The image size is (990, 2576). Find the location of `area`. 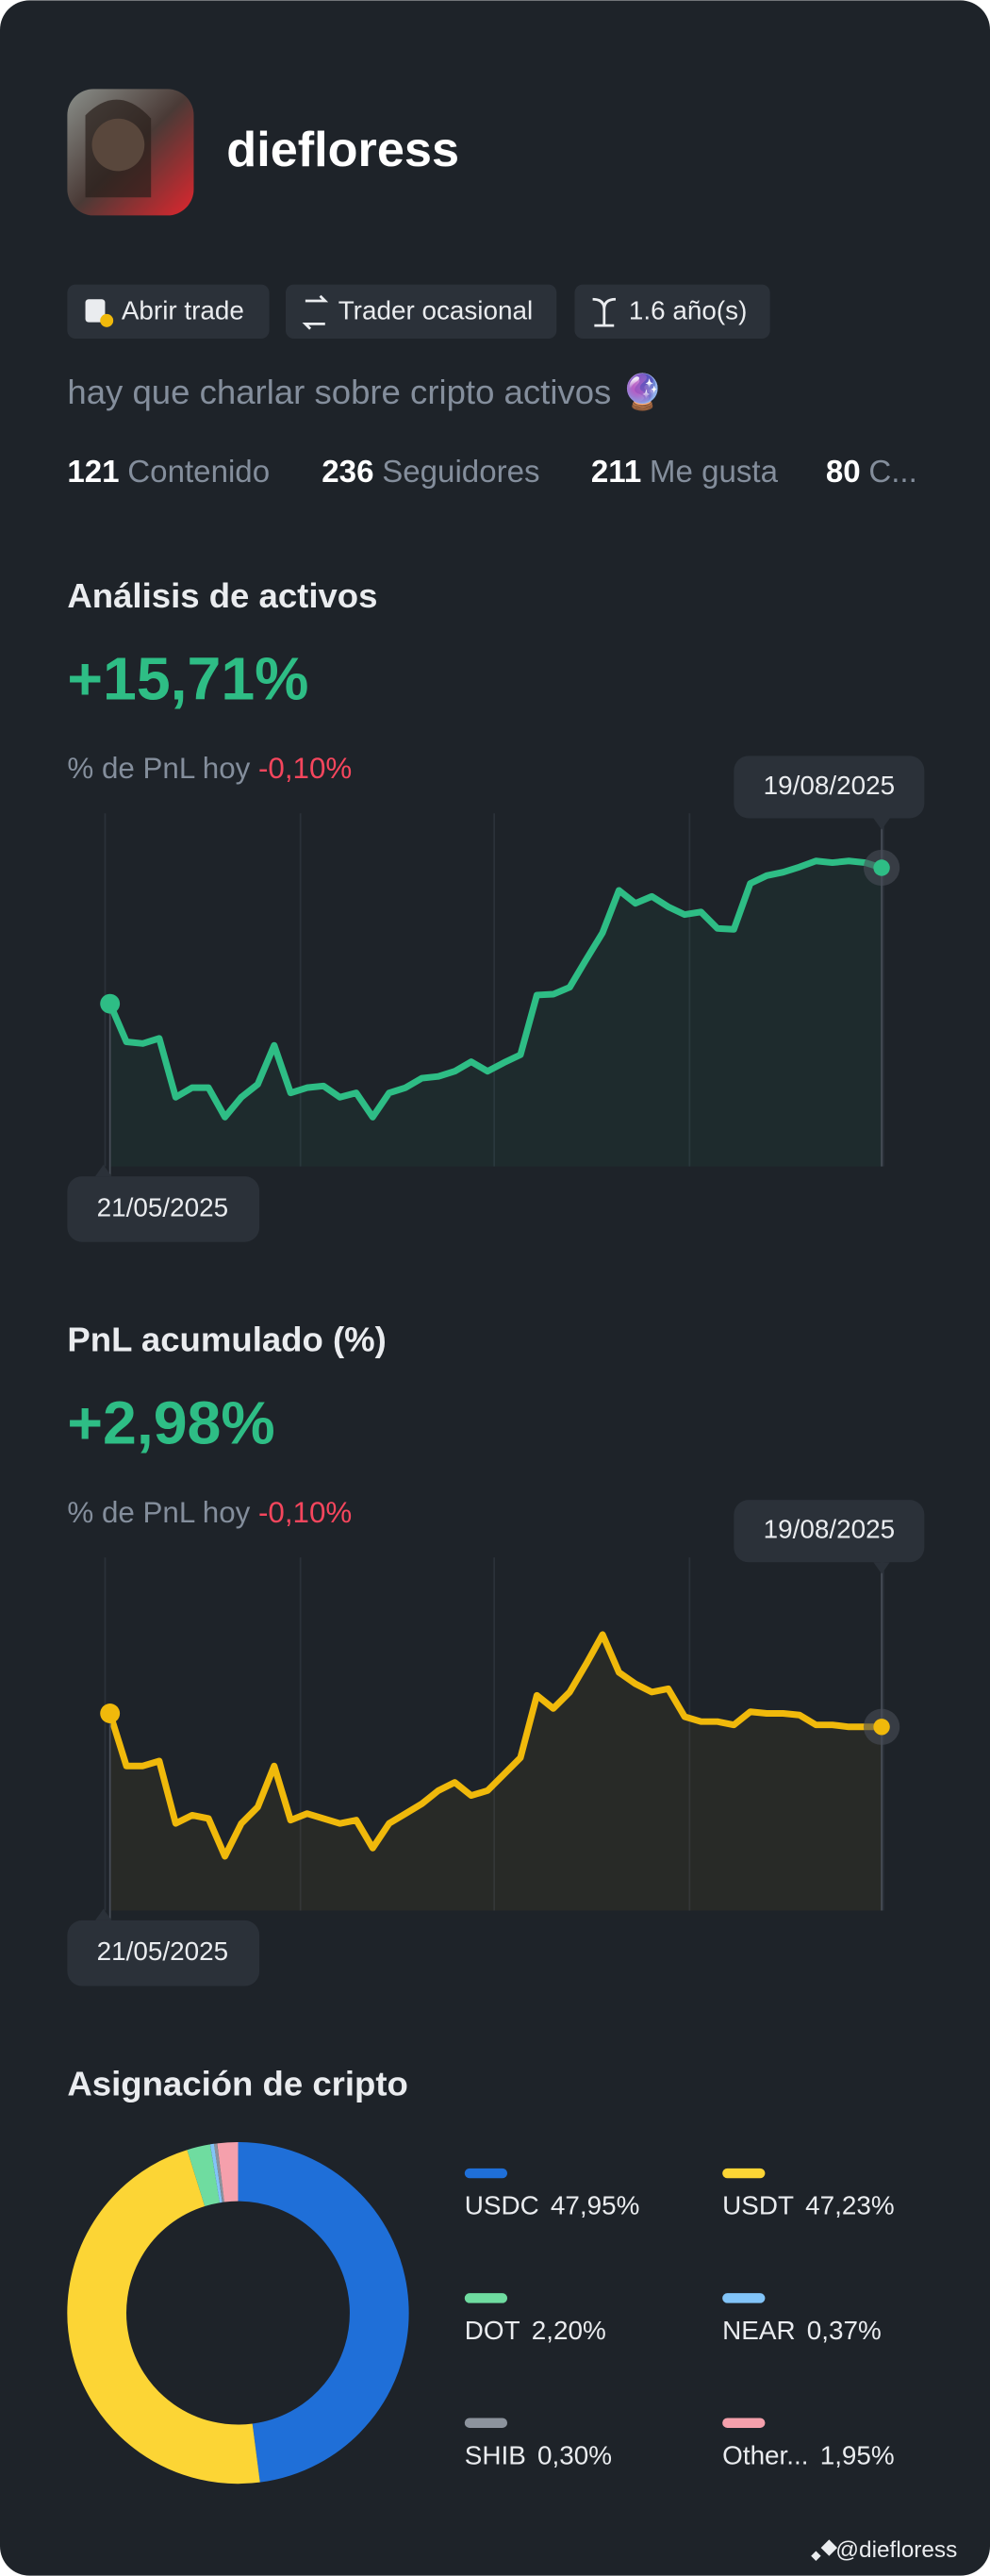

area is located at coordinates (496, 1773).